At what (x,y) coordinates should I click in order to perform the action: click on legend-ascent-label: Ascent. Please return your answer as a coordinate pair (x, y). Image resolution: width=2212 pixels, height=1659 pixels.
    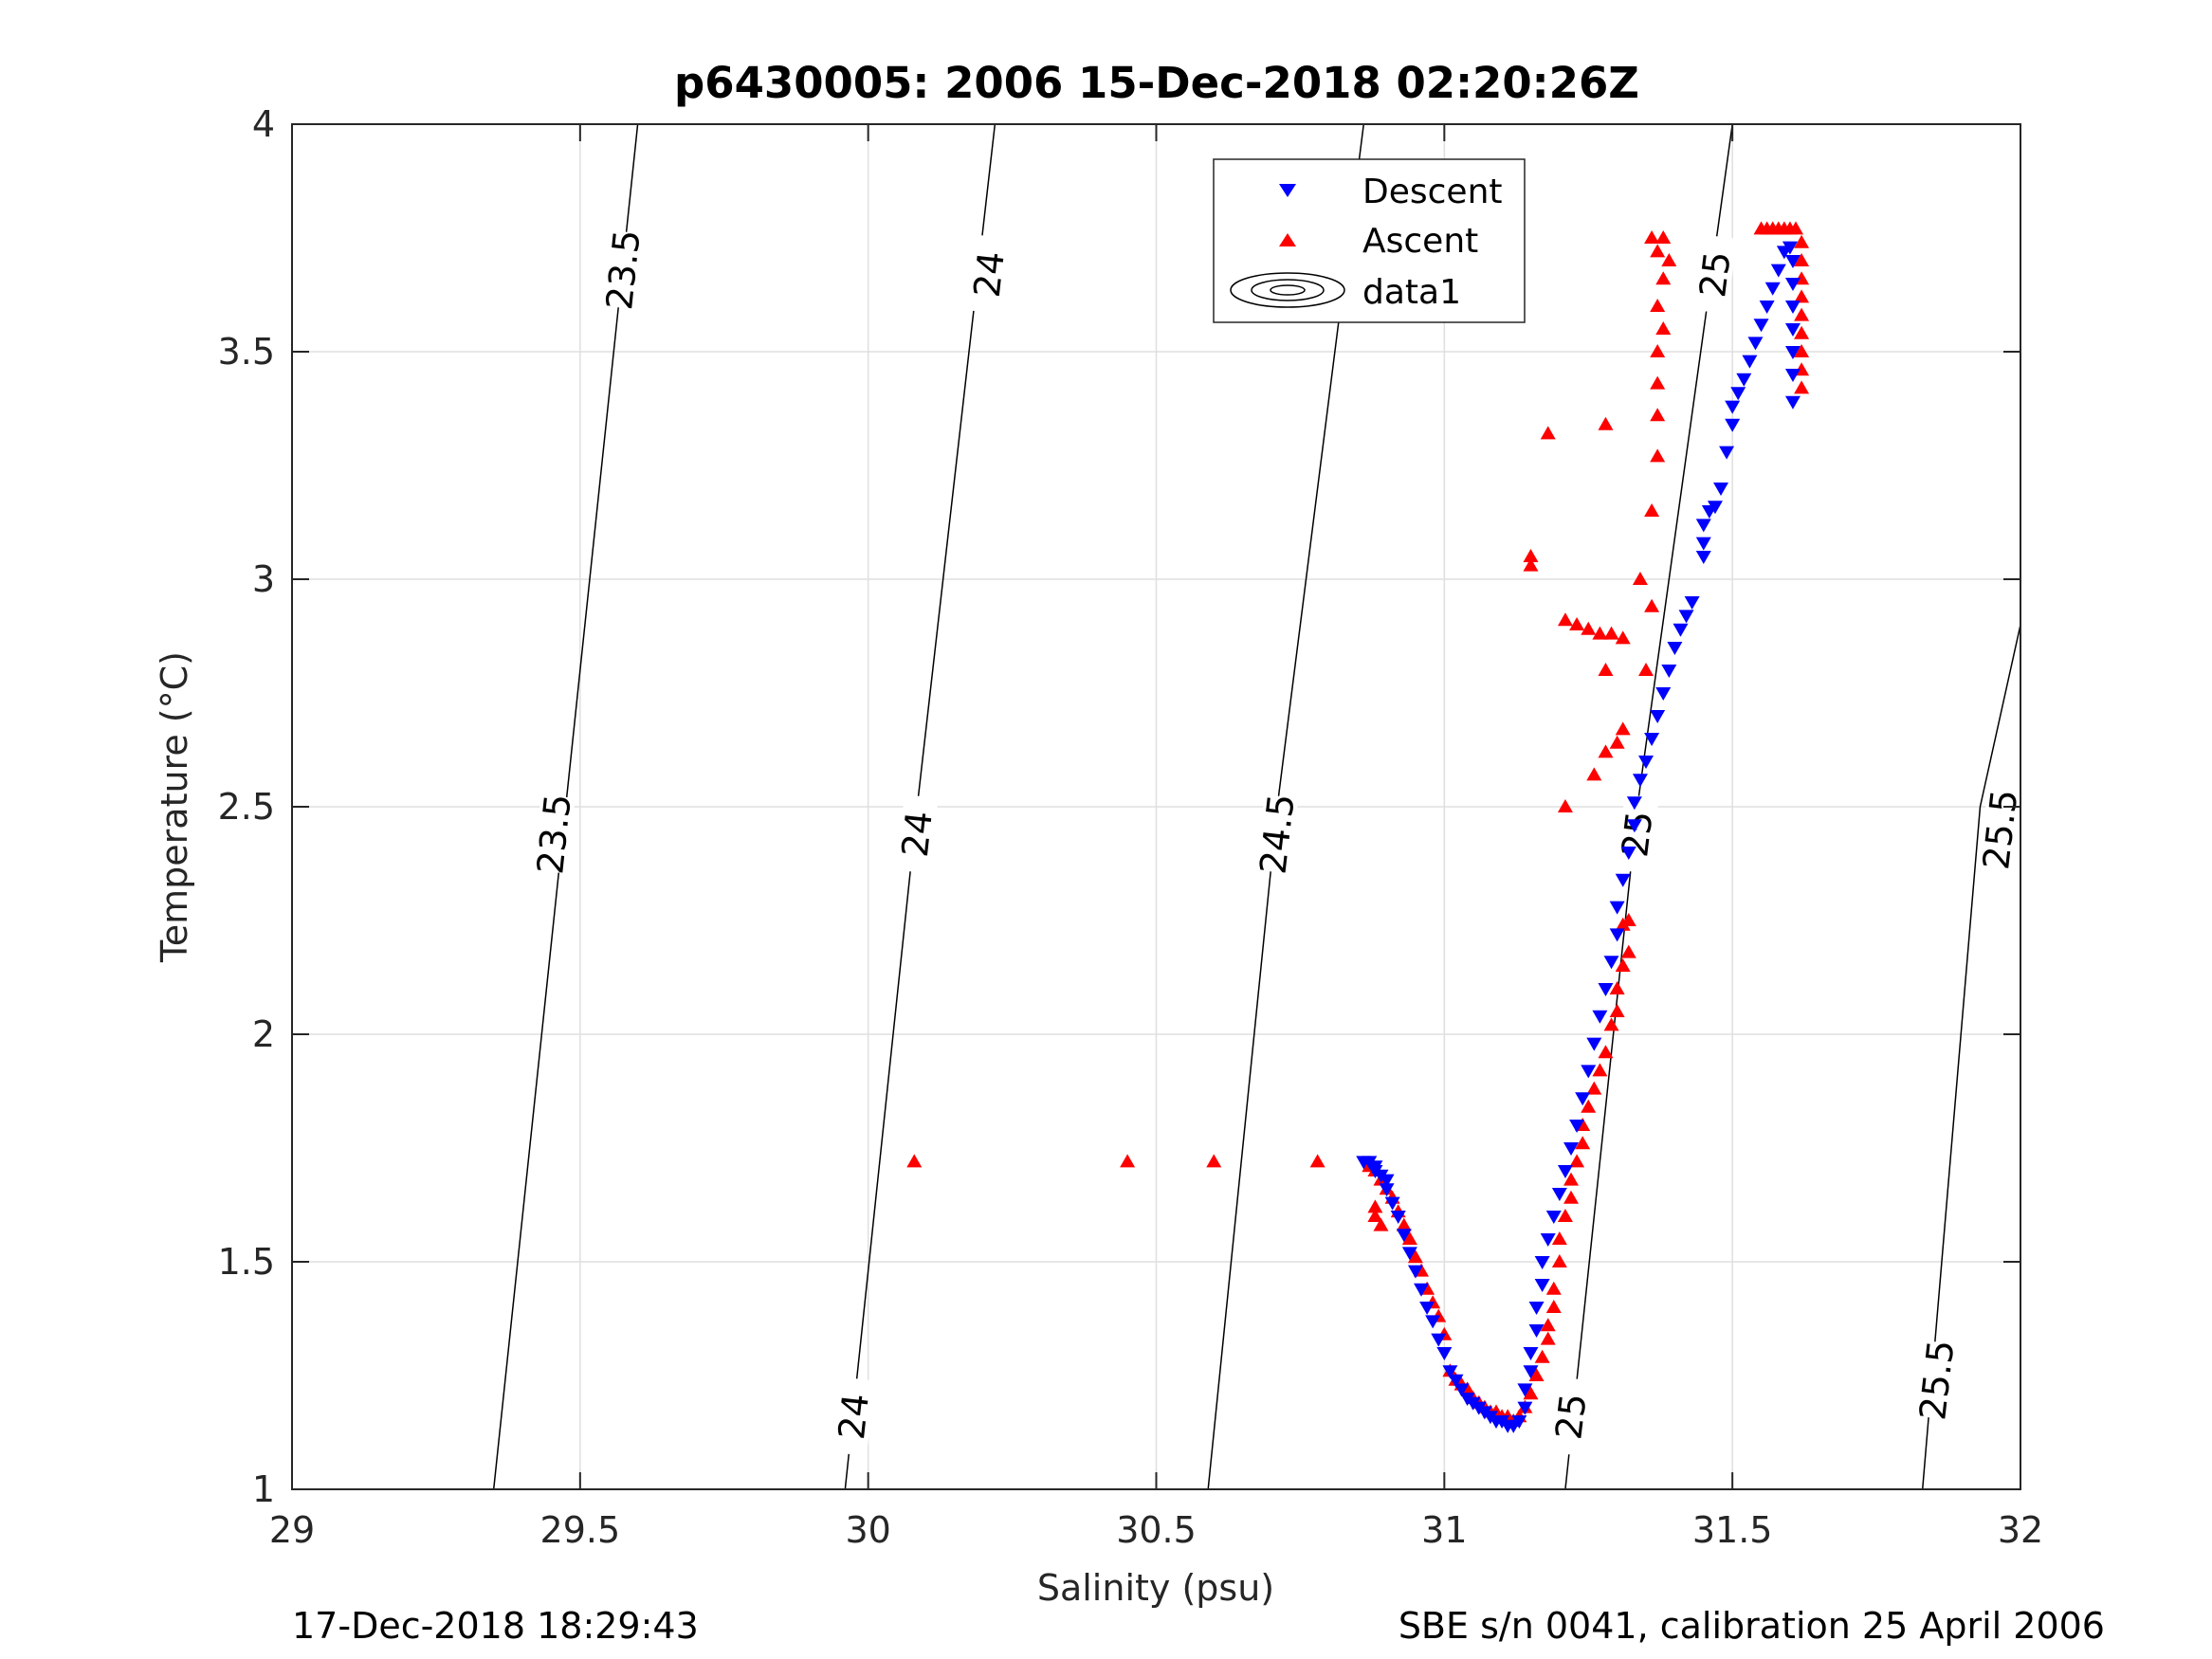
    Looking at the image, I should click on (1420, 241).